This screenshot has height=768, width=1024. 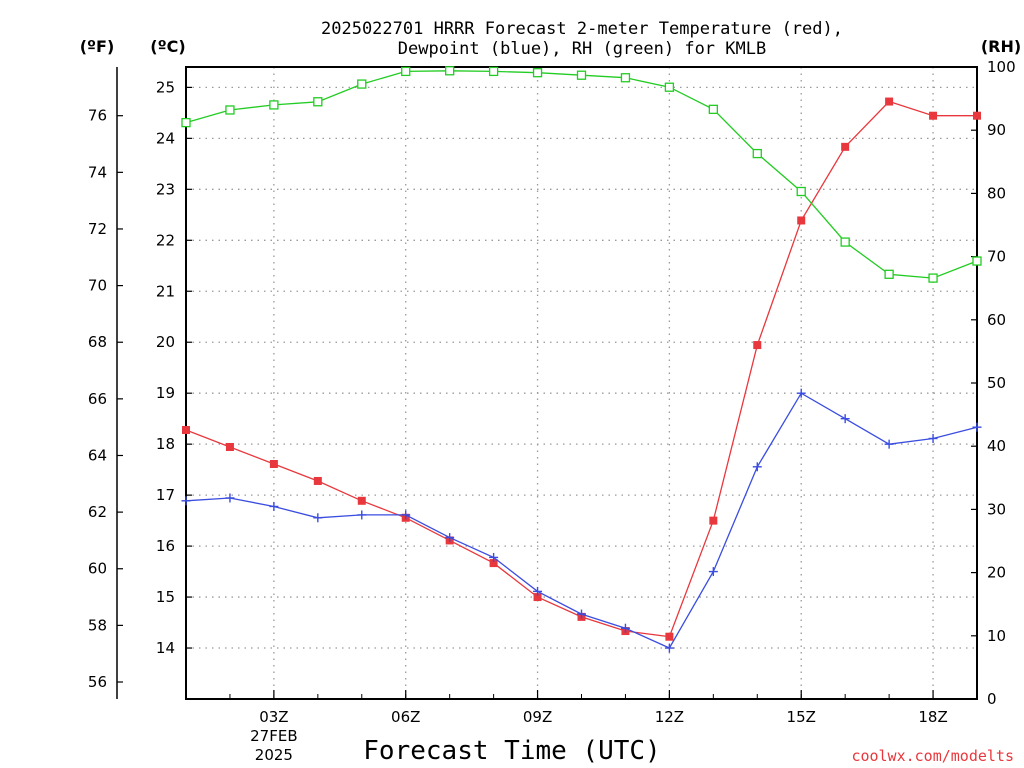 I want to click on x-tick-label: 03Z, so click(x=273, y=717).